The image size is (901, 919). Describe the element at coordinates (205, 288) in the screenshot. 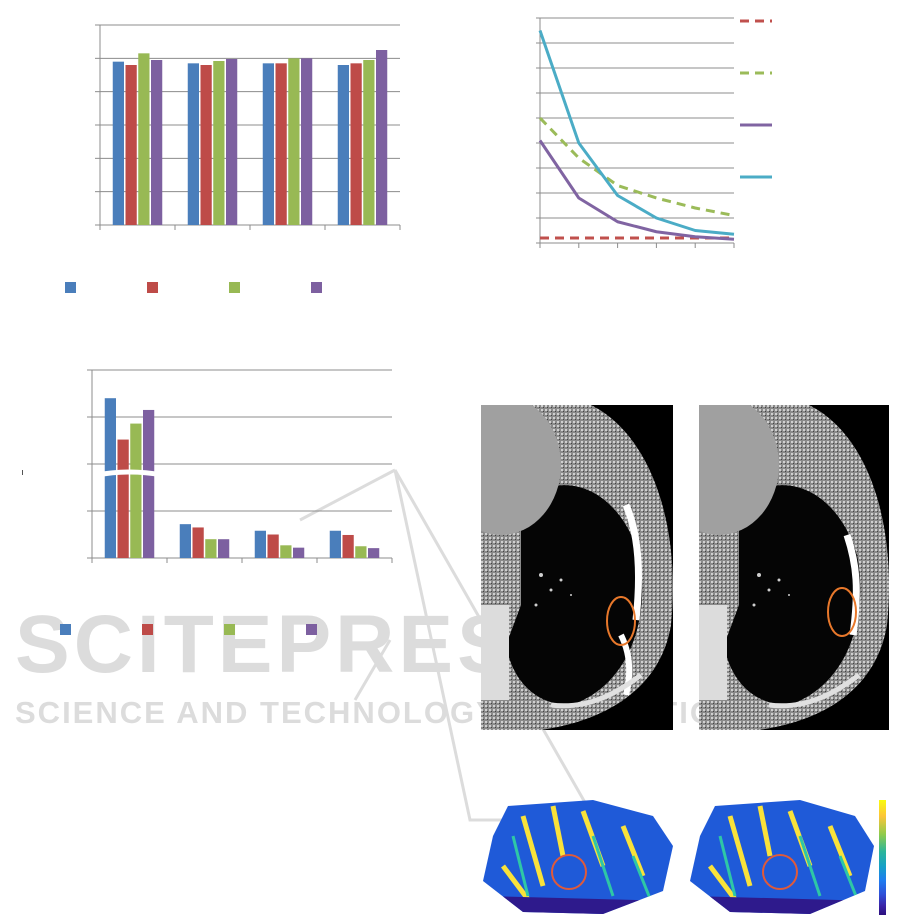

I see `legend-top-chart` at that location.